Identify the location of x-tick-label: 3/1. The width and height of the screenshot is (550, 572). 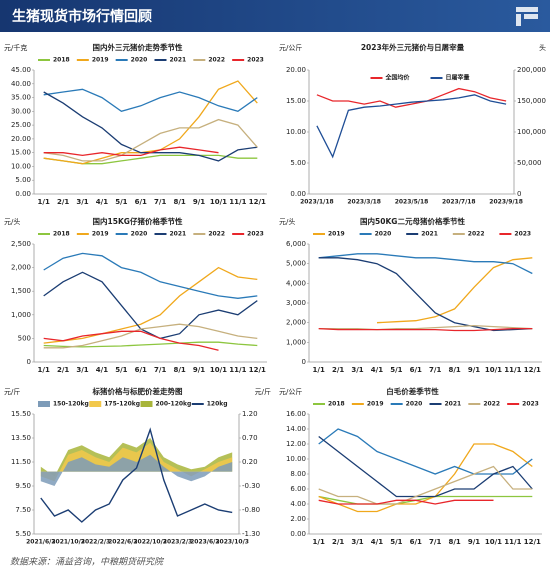
(82, 370).